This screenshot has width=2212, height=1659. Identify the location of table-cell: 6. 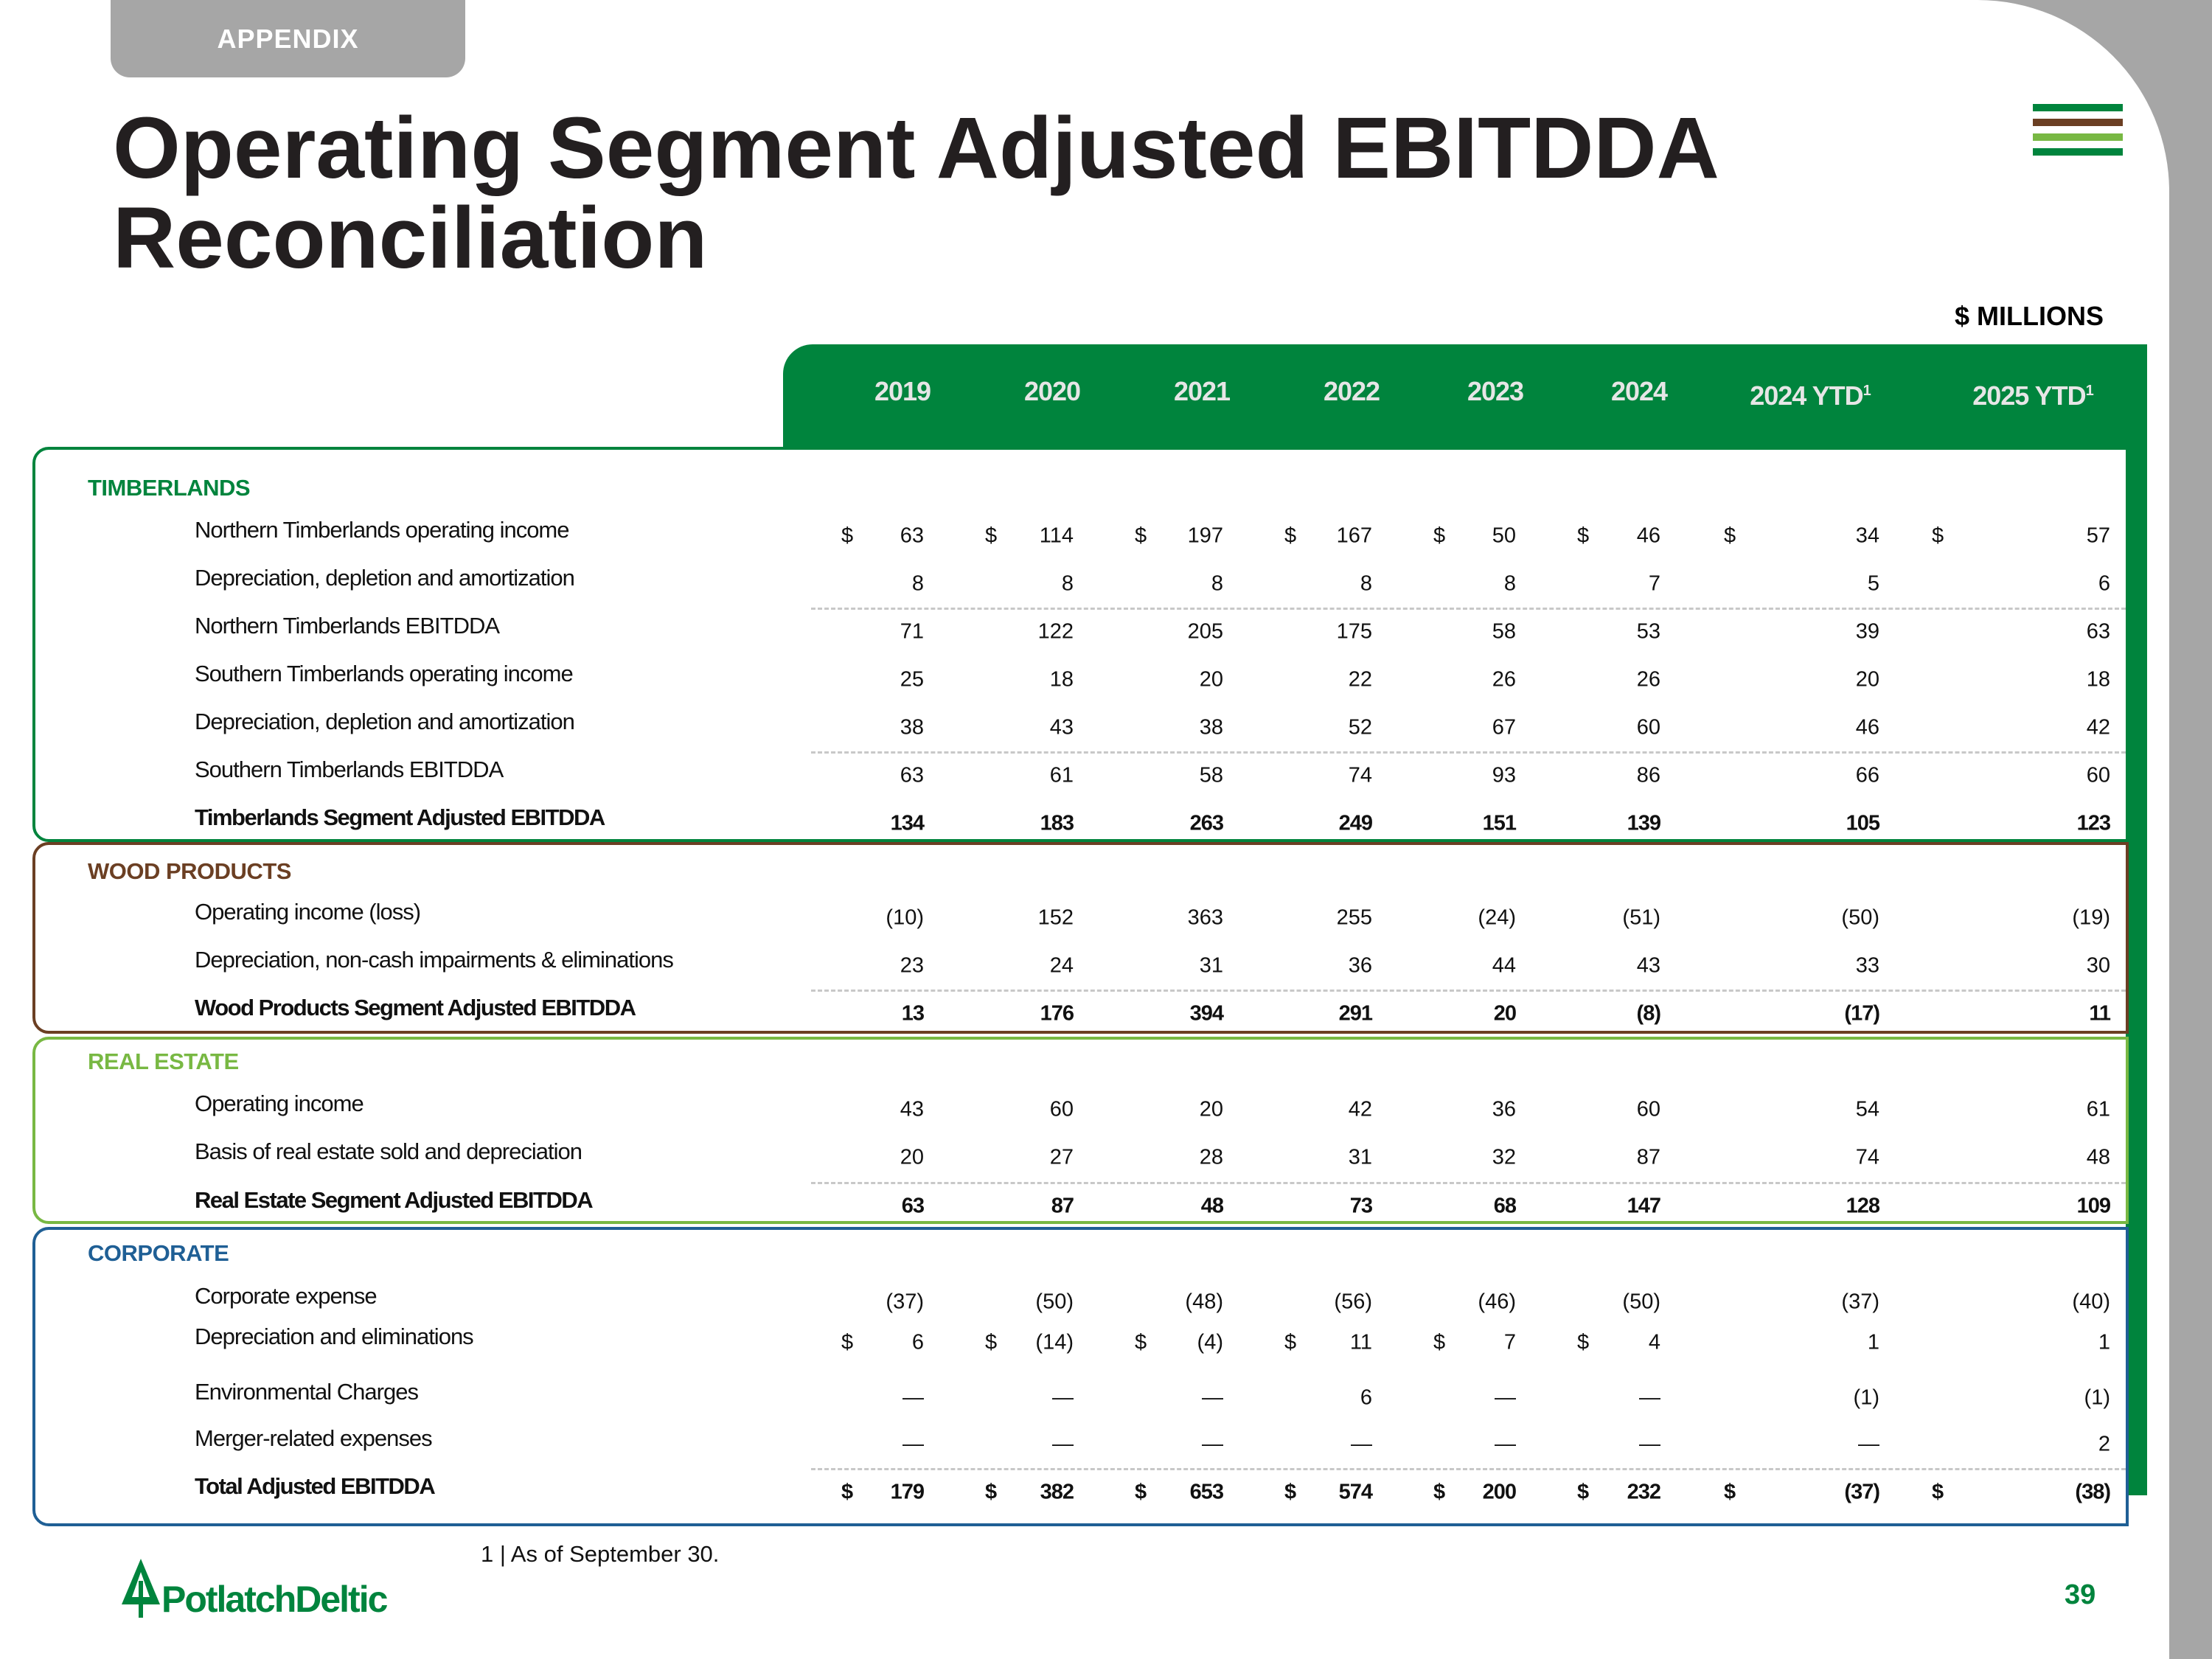
(2104, 583).